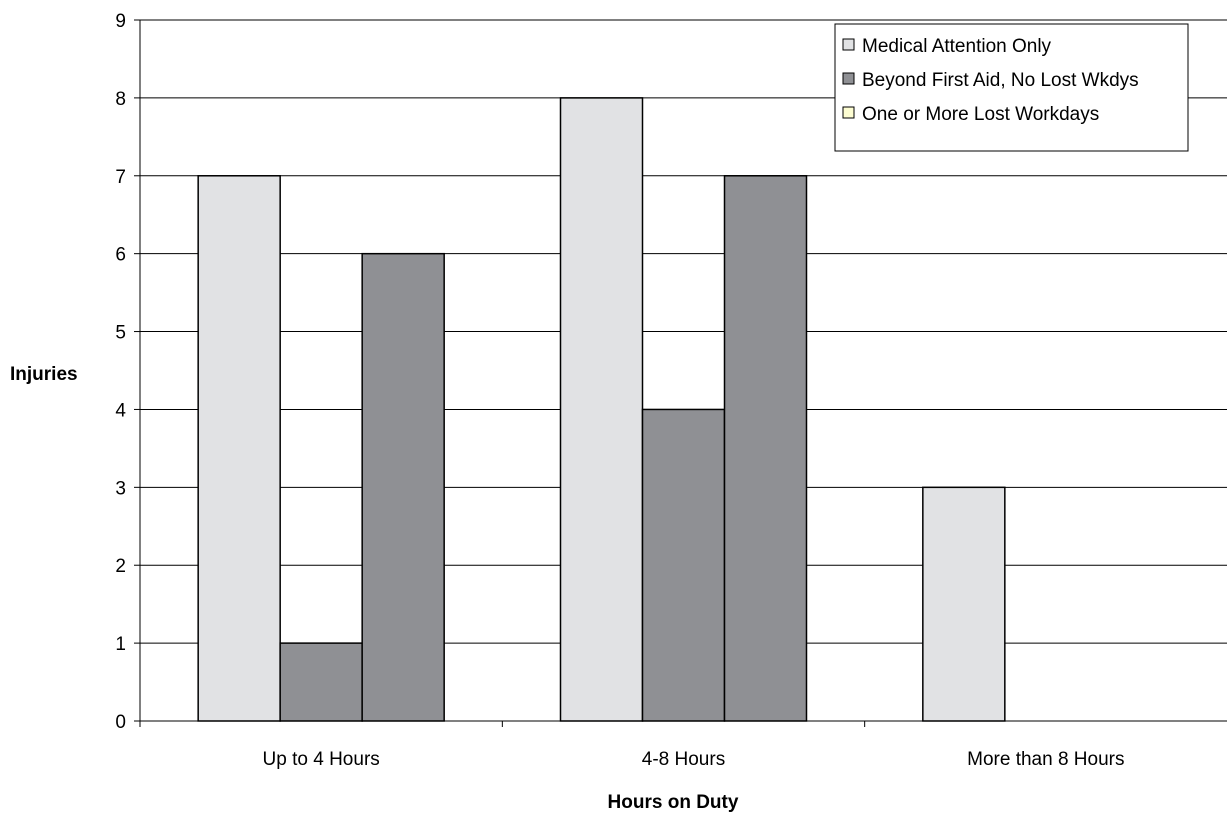 Image resolution: width=1227 pixels, height=814 pixels. I want to click on y-tick-label: 8, so click(120, 99).